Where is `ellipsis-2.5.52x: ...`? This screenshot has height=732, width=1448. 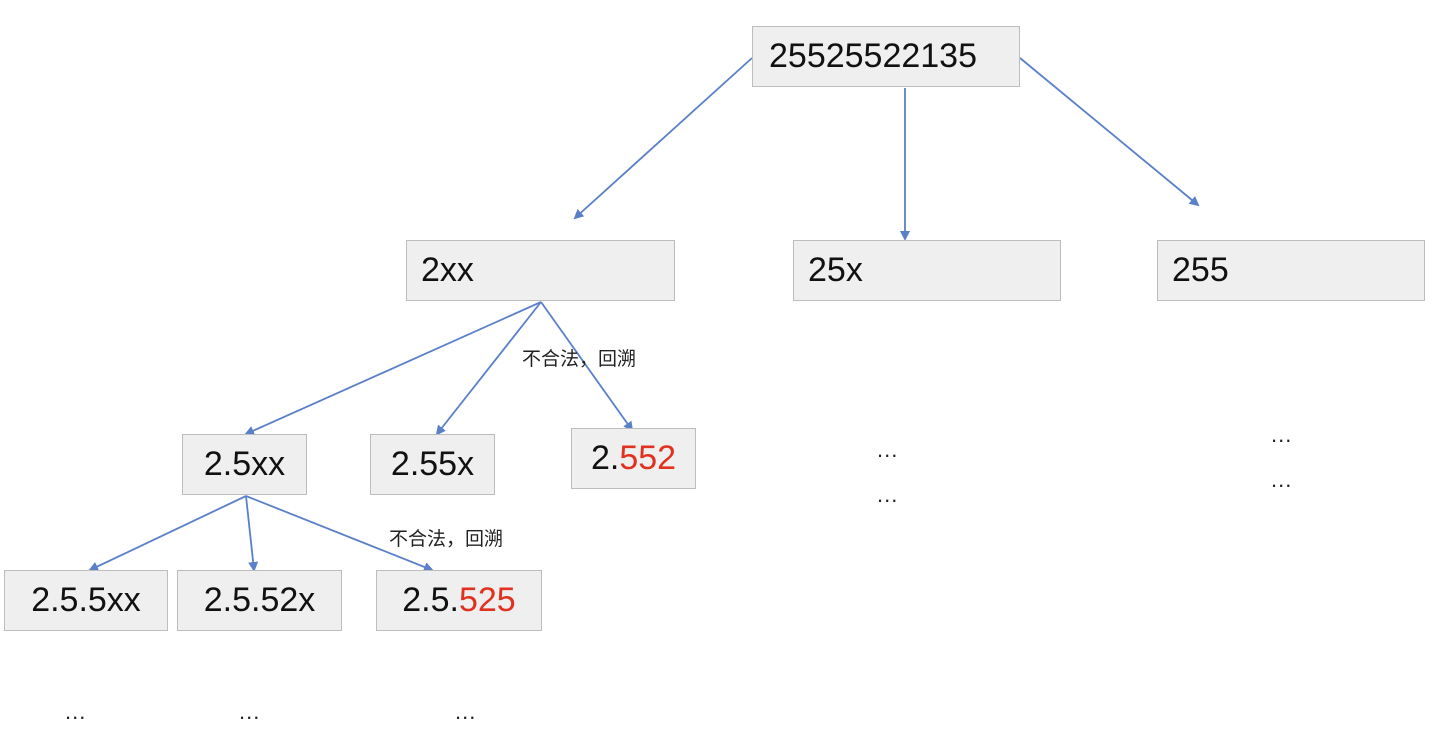
ellipsis-2.5.52x: ... is located at coordinates (249, 712).